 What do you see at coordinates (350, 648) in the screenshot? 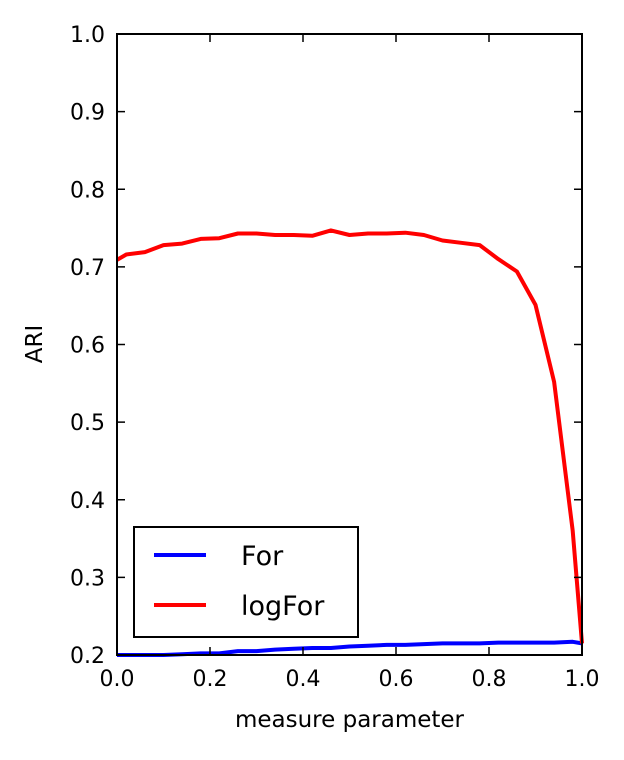
I see `series-line-for` at bounding box center [350, 648].